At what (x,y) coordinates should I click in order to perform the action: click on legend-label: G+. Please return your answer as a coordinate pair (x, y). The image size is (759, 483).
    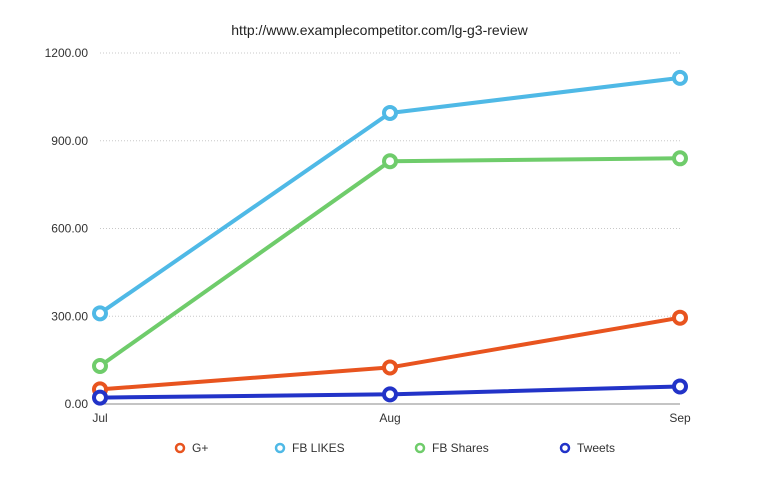
    Looking at the image, I should click on (200, 448).